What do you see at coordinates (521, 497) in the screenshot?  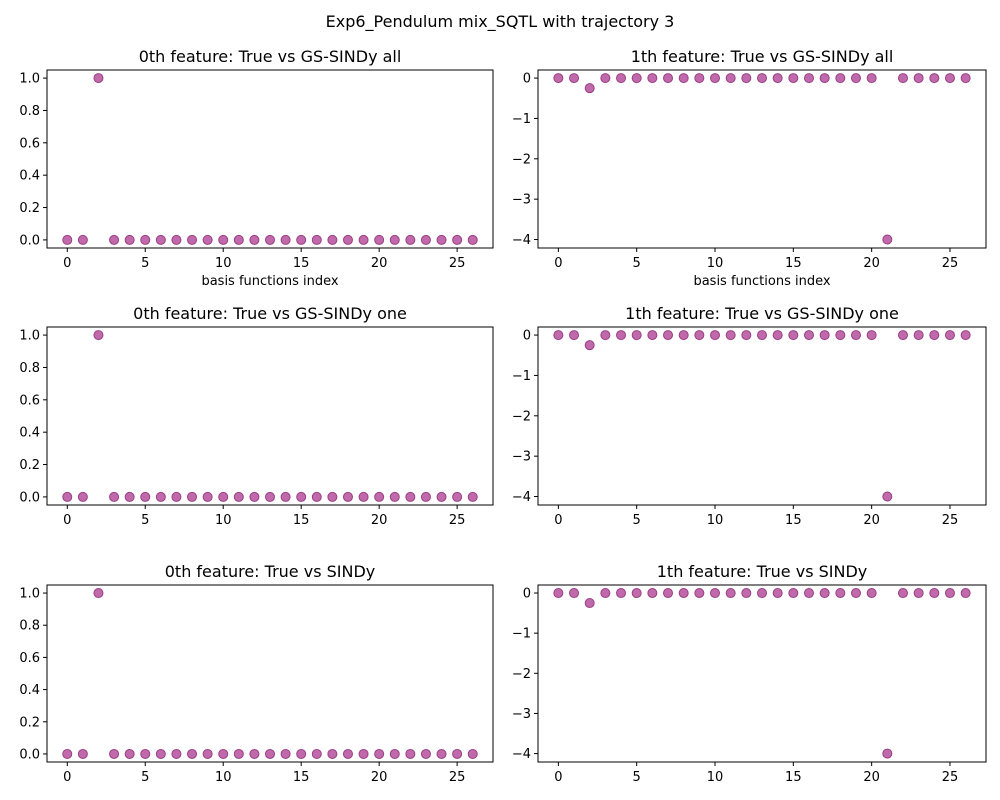 I see `y-tick-label: −4` at bounding box center [521, 497].